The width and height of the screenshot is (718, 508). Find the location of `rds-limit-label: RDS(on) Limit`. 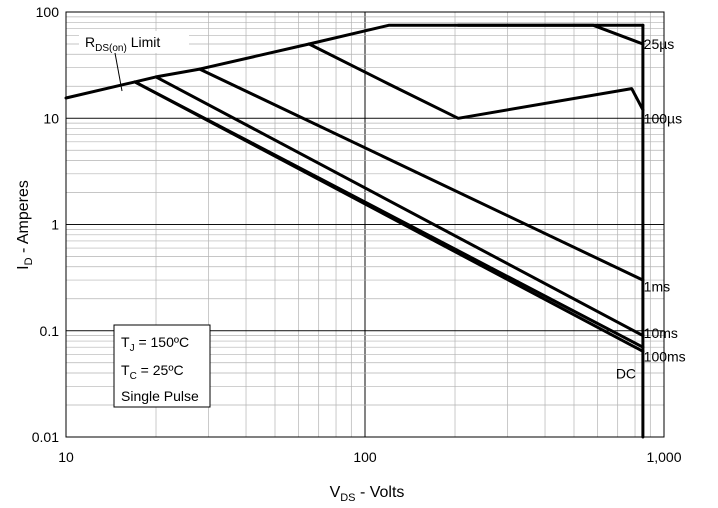

rds-limit-label: RDS(on) Limit is located at coordinates (122, 44).